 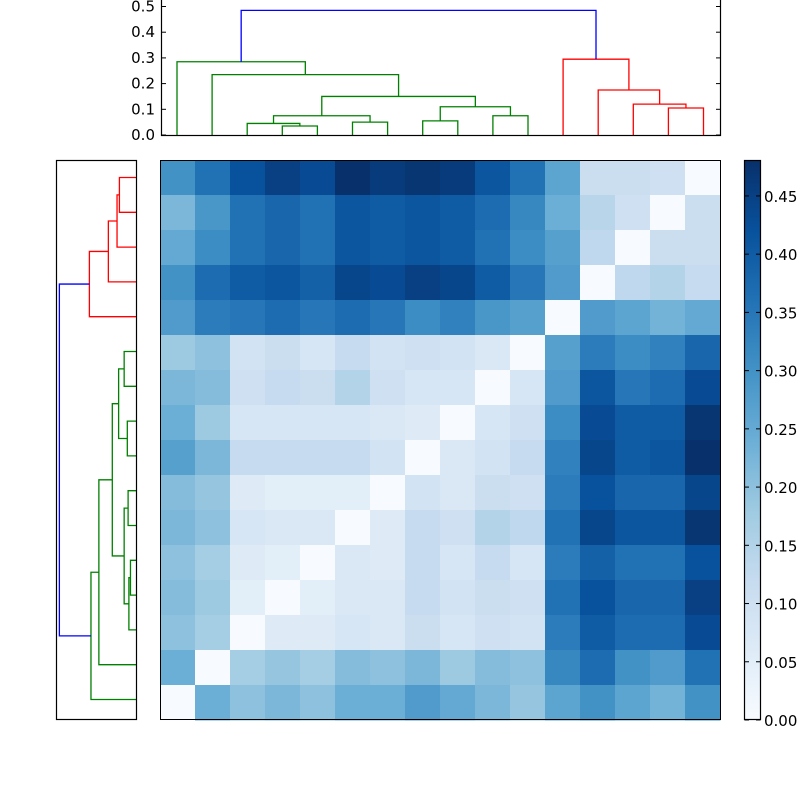 I want to click on left-dendrogram-frame, so click(x=96, y=440).